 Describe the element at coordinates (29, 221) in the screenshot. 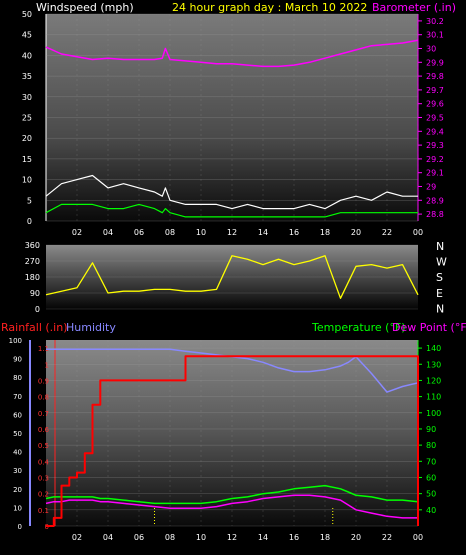

I see `wind-tick-label: 0` at that location.